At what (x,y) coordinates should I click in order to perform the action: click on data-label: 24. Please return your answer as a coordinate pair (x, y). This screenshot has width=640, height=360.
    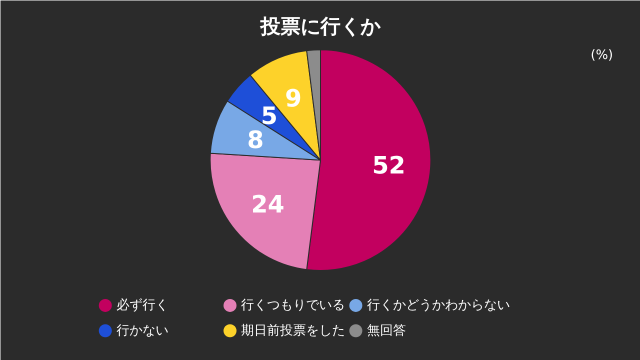
    Looking at the image, I should click on (267, 204).